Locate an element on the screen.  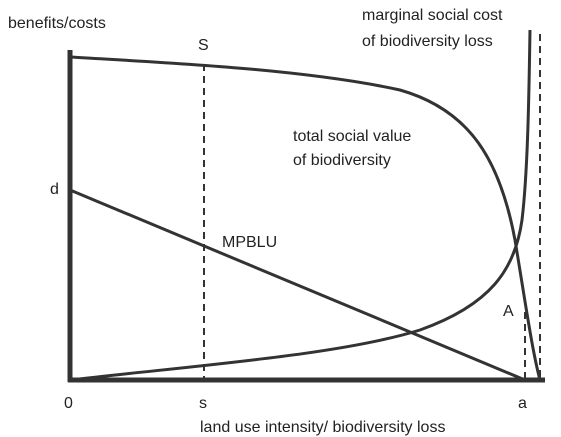
y-label: benefits/costs is located at coordinates (57, 23).